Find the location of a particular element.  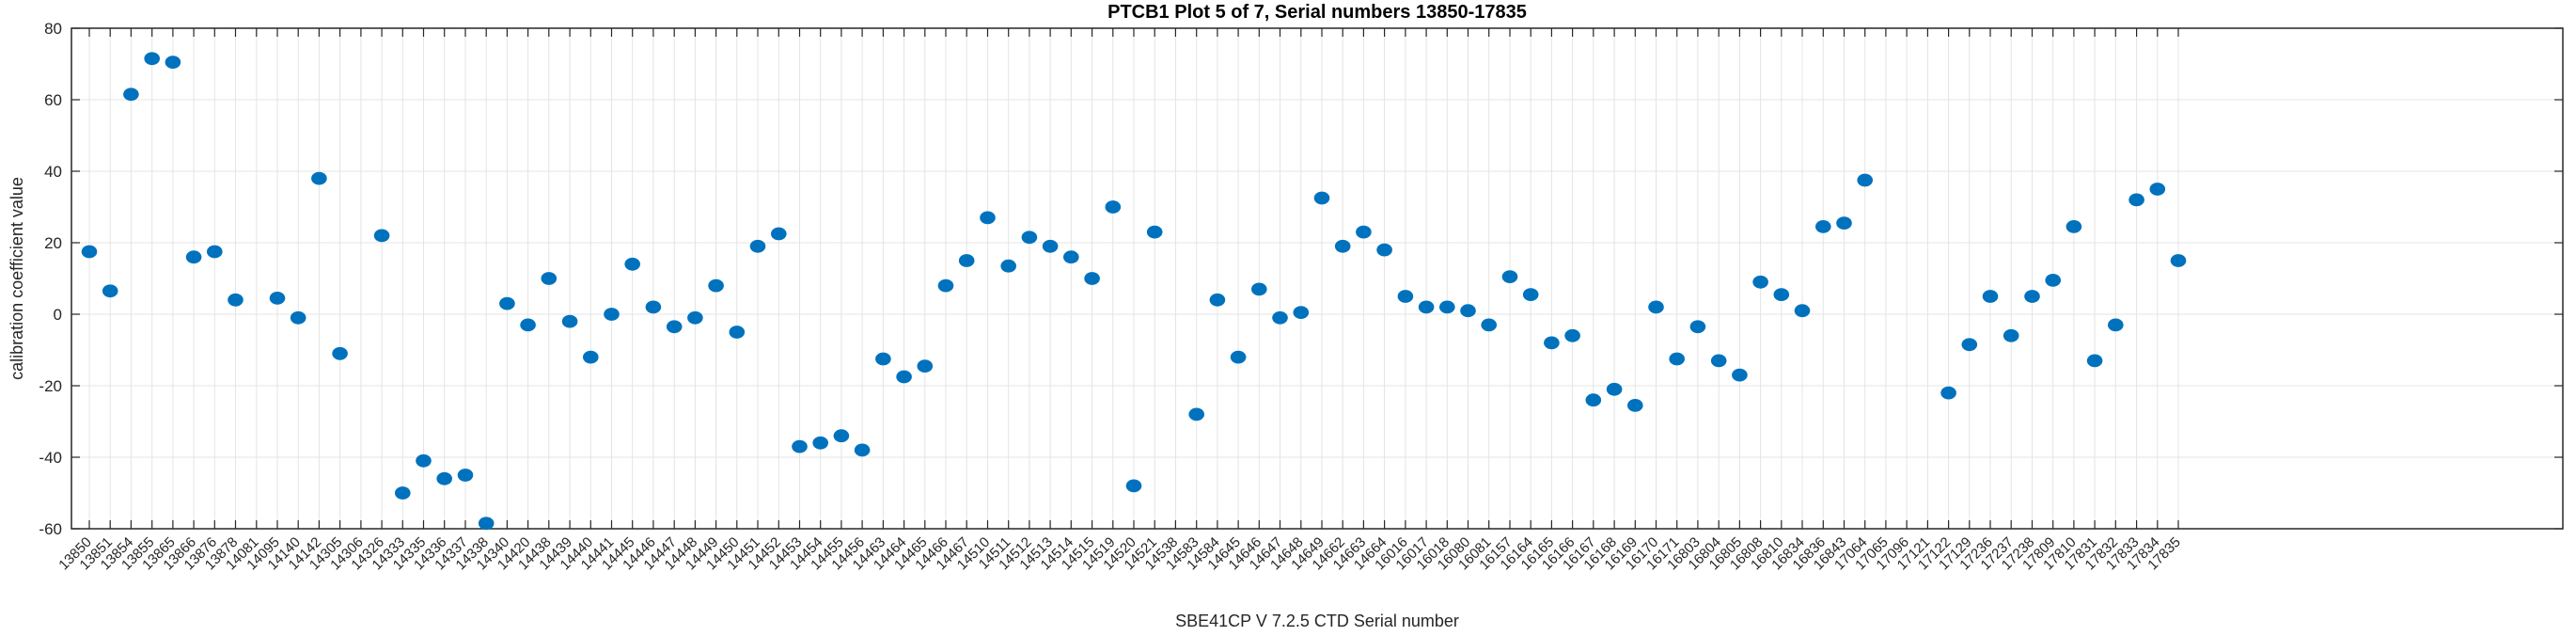

y-tick-label: 20 is located at coordinates (53, 243).